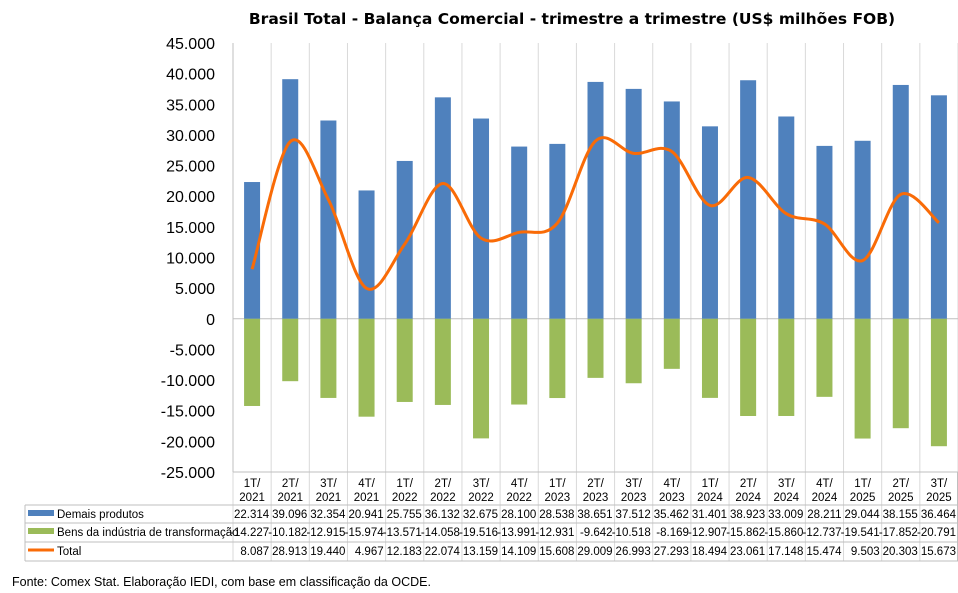 This screenshot has width=958, height=593. What do you see at coordinates (365, 515) in the screenshot?
I see `table-cell: 20.941` at bounding box center [365, 515].